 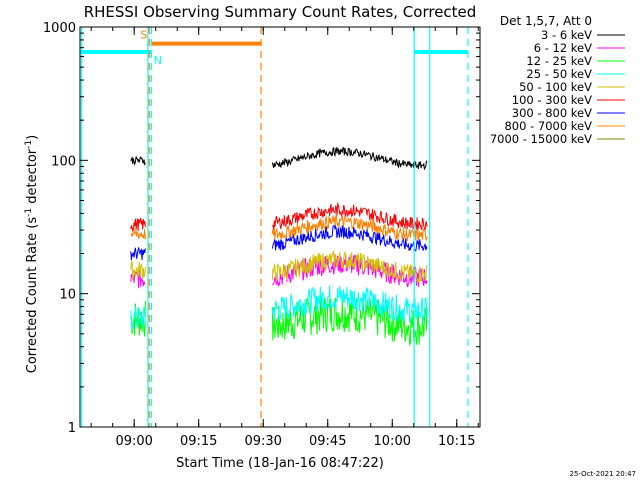 I want to click on series-line-0-seg1, so click(x=349, y=158).